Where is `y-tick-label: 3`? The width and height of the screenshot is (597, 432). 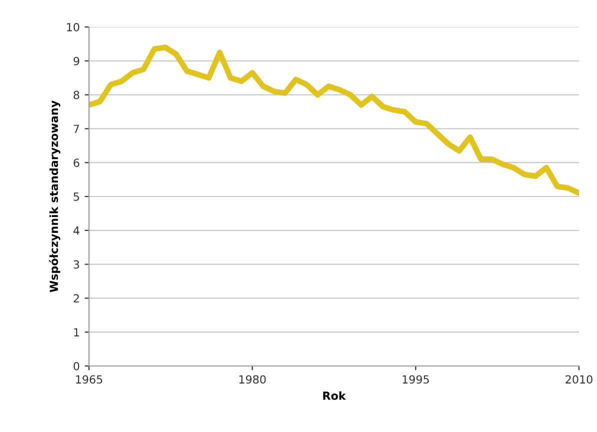 y-tick-label: 3 is located at coordinates (77, 264).